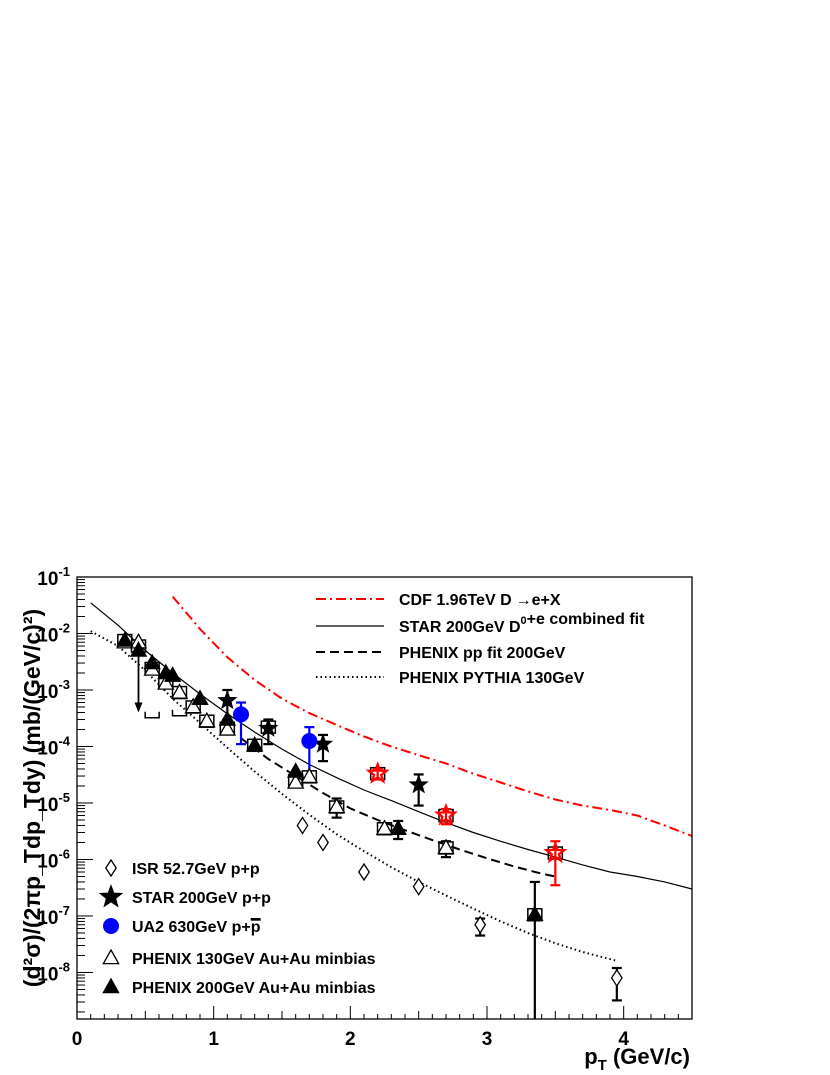 The image size is (830, 1075). Describe the element at coordinates (64, 740) in the screenshot. I see `y-tick-exp: -4` at that location.